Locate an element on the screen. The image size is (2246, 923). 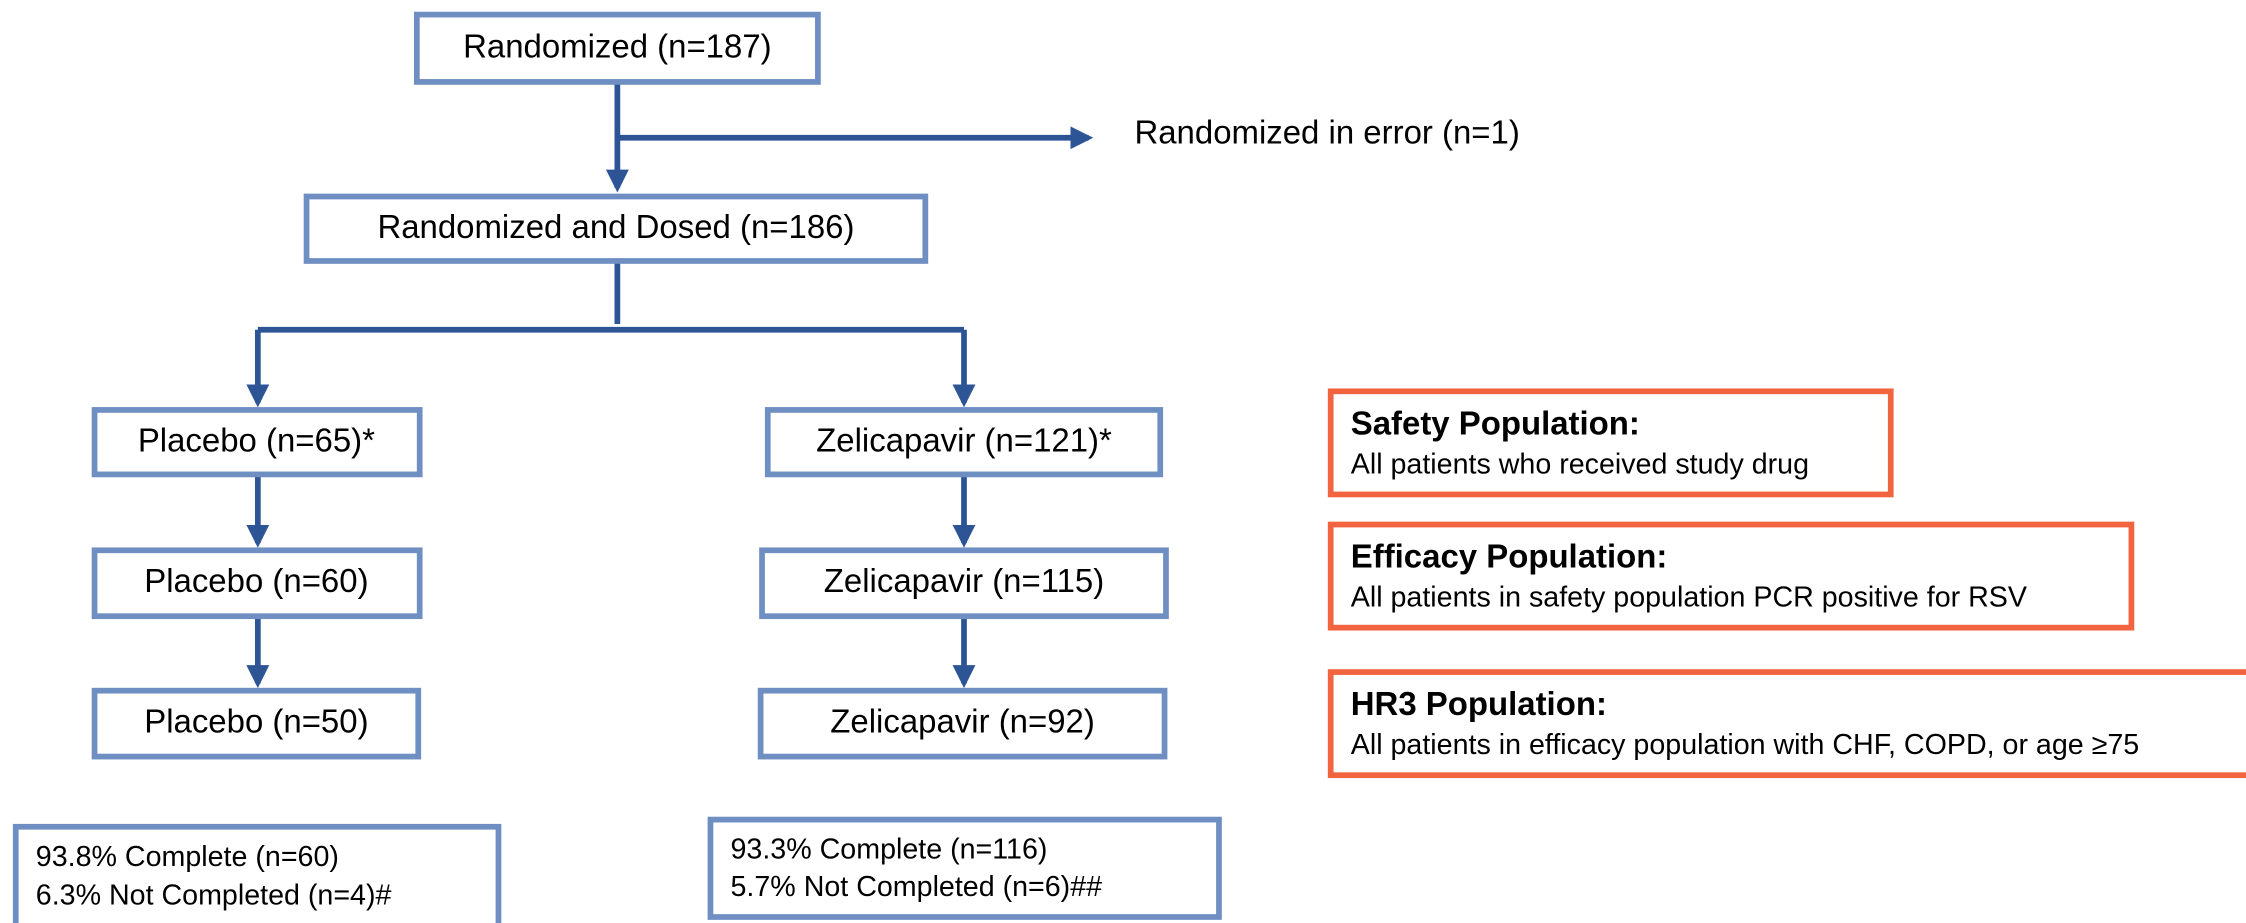
population-title: HR3 Population: is located at coordinates (1479, 703).